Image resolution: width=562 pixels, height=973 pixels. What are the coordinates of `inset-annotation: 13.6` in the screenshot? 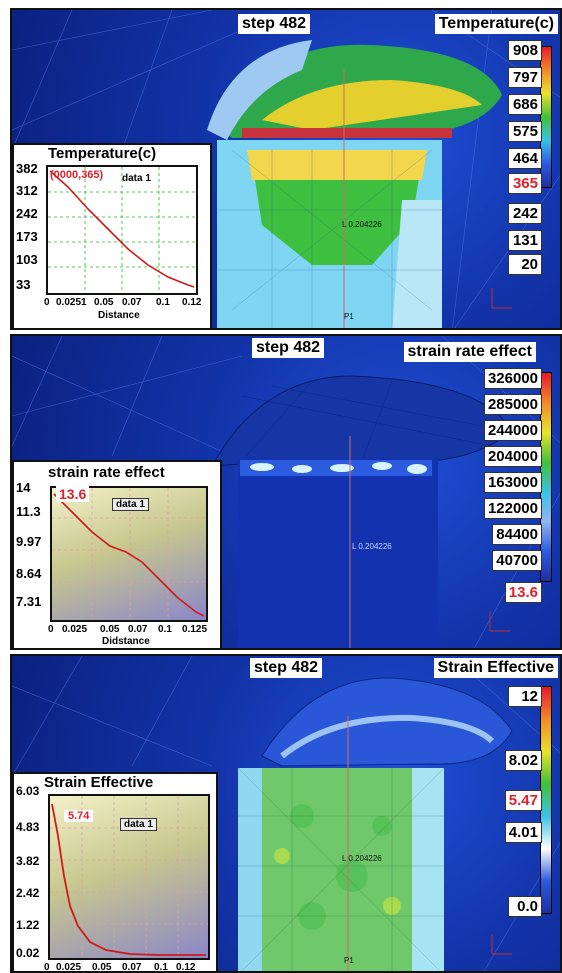 It's located at (73, 494).